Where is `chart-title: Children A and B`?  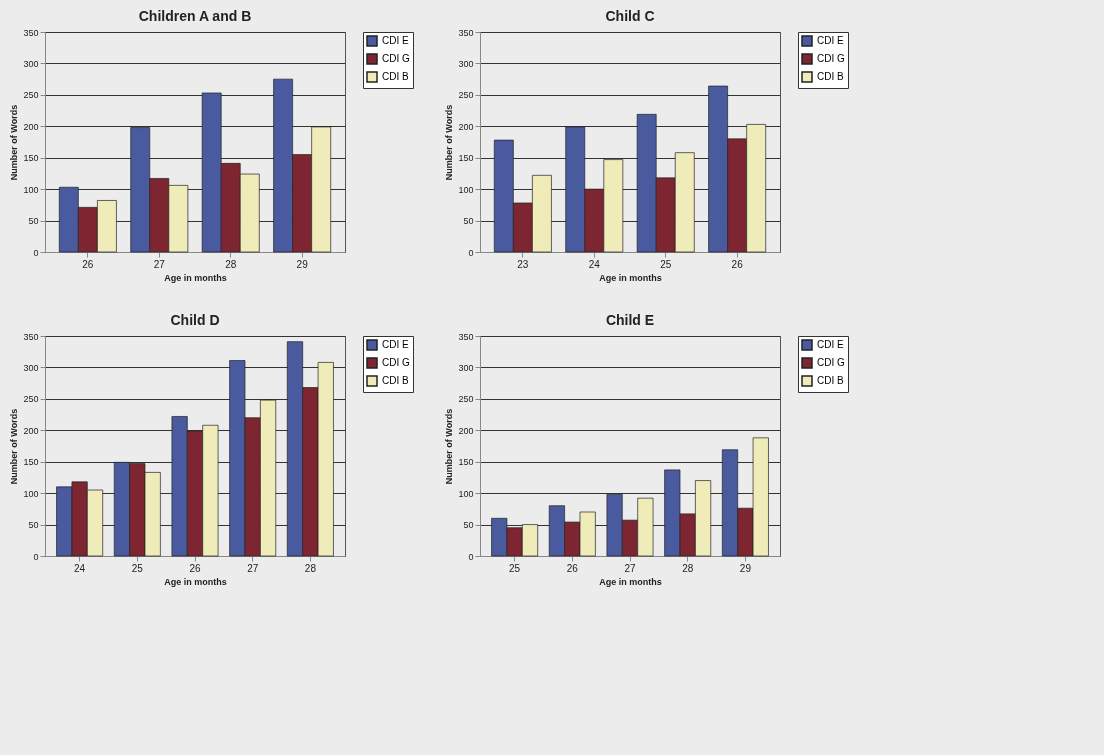
chart-title: Children A and B is located at coordinates (195, 16).